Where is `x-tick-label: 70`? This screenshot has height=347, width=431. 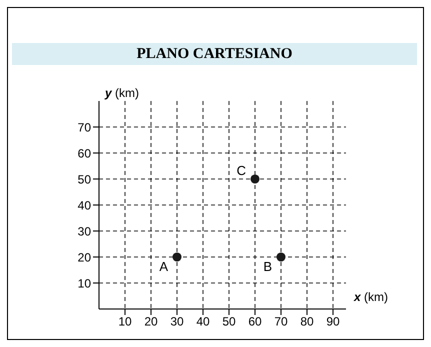
x-tick-label: 70 is located at coordinates (281, 321).